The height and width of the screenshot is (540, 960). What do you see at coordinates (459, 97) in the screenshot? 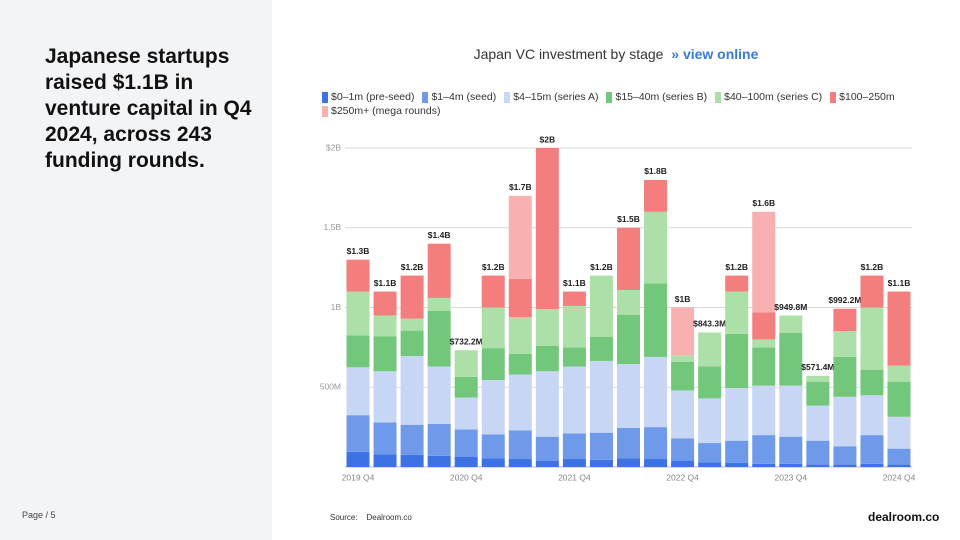
I see `legend-item: $1–4m (seed)` at bounding box center [459, 97].